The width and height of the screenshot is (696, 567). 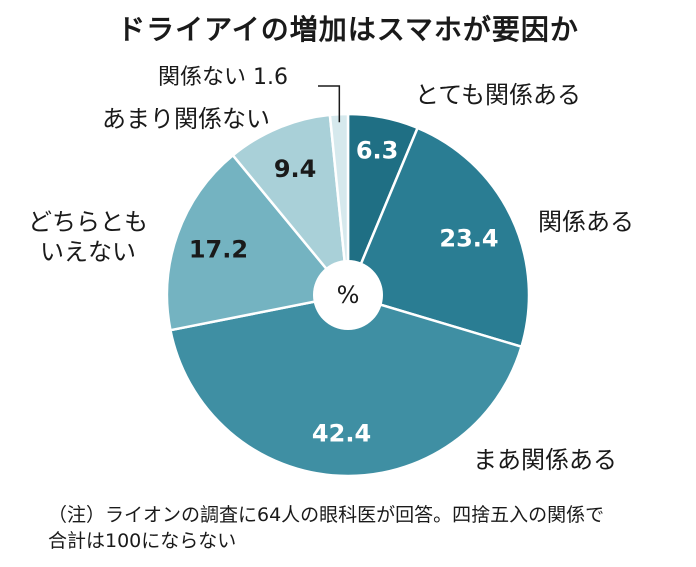 What do you see at coordinates (223, 77) in the screenshot?
I see `slice-category-label: 関係ない 1.6` at bounding box center [223, 77].